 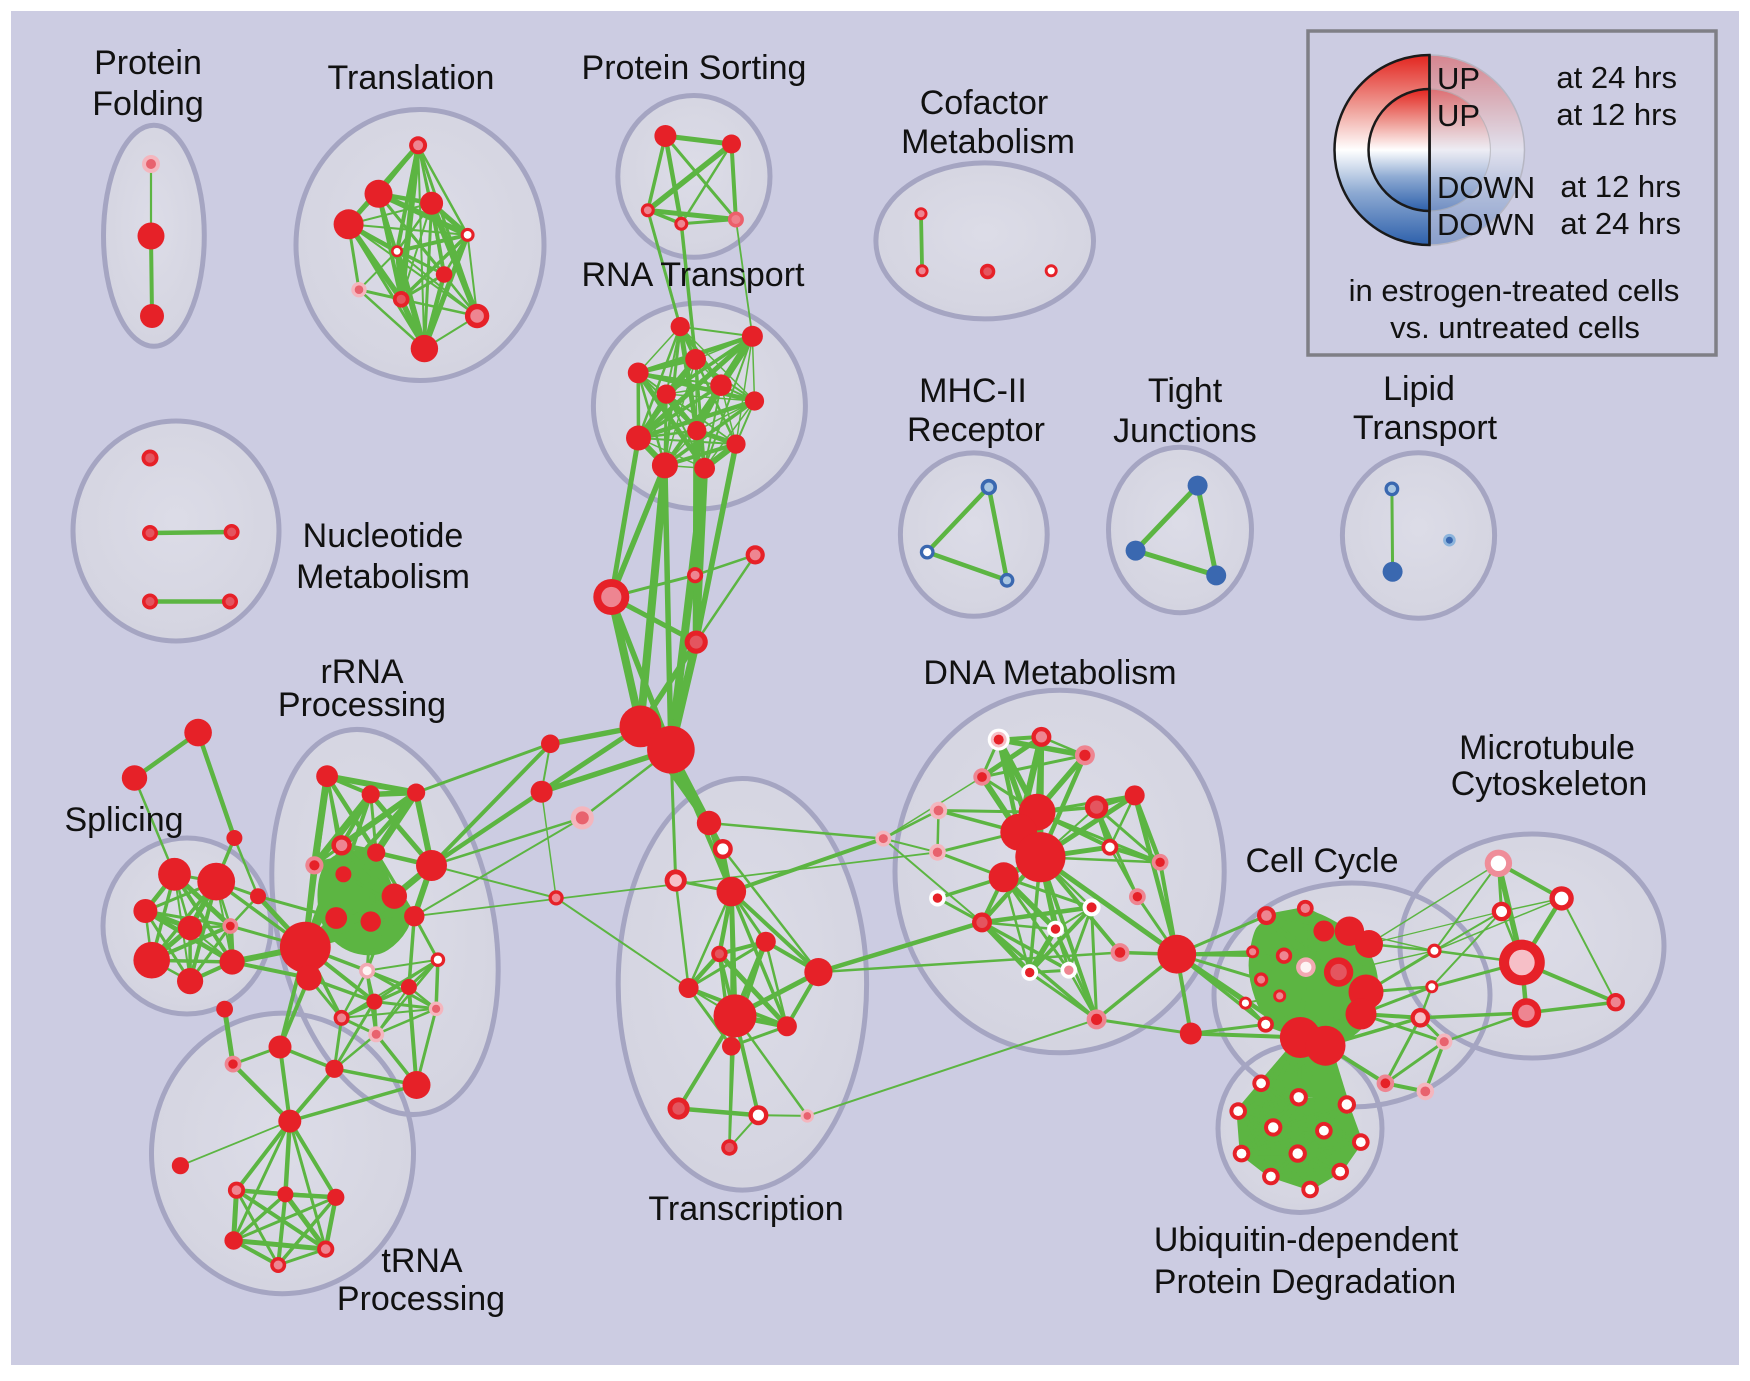 I want to click on svg-text: RNA Transport, so click(x=694, y=275).